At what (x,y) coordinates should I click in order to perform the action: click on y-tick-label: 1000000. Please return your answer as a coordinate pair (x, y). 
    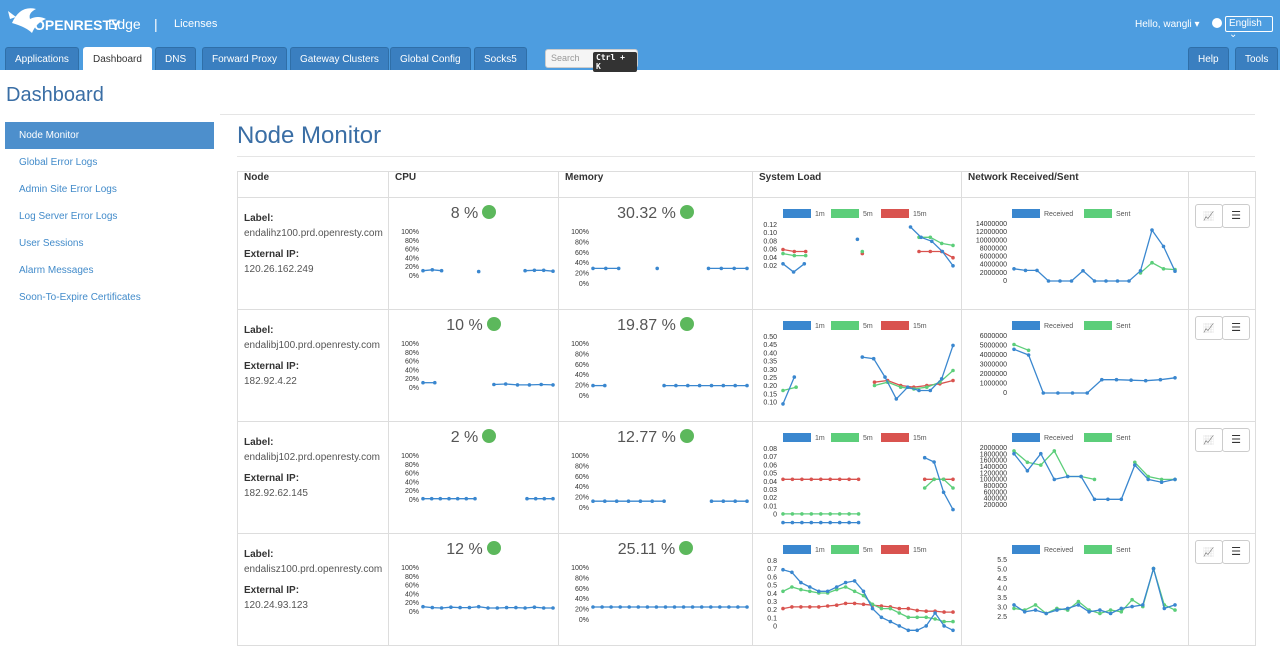
    Looking at the image, I should click on (993, 480).